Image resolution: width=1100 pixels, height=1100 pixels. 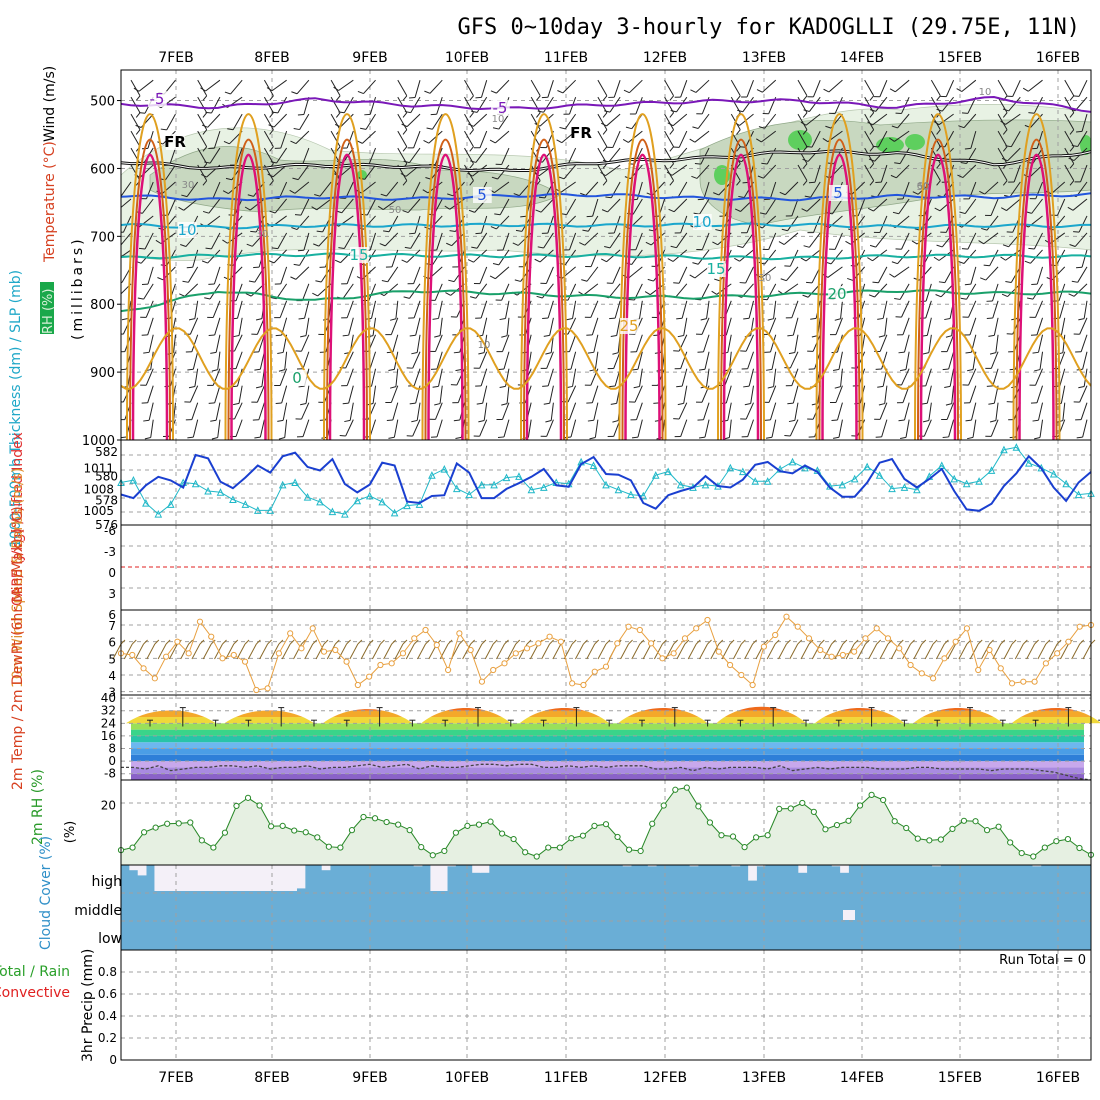 I want to click on temp2m-tick-label: 8, so click(x=112, y=749).